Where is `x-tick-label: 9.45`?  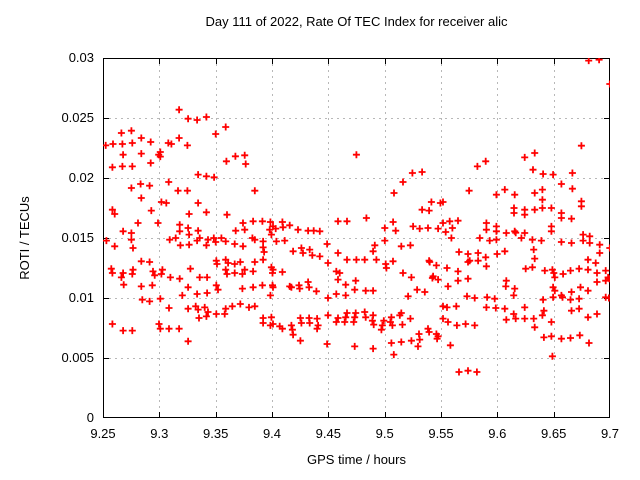
x-tick-label: 9.45 is located at coordinates (328, 433).